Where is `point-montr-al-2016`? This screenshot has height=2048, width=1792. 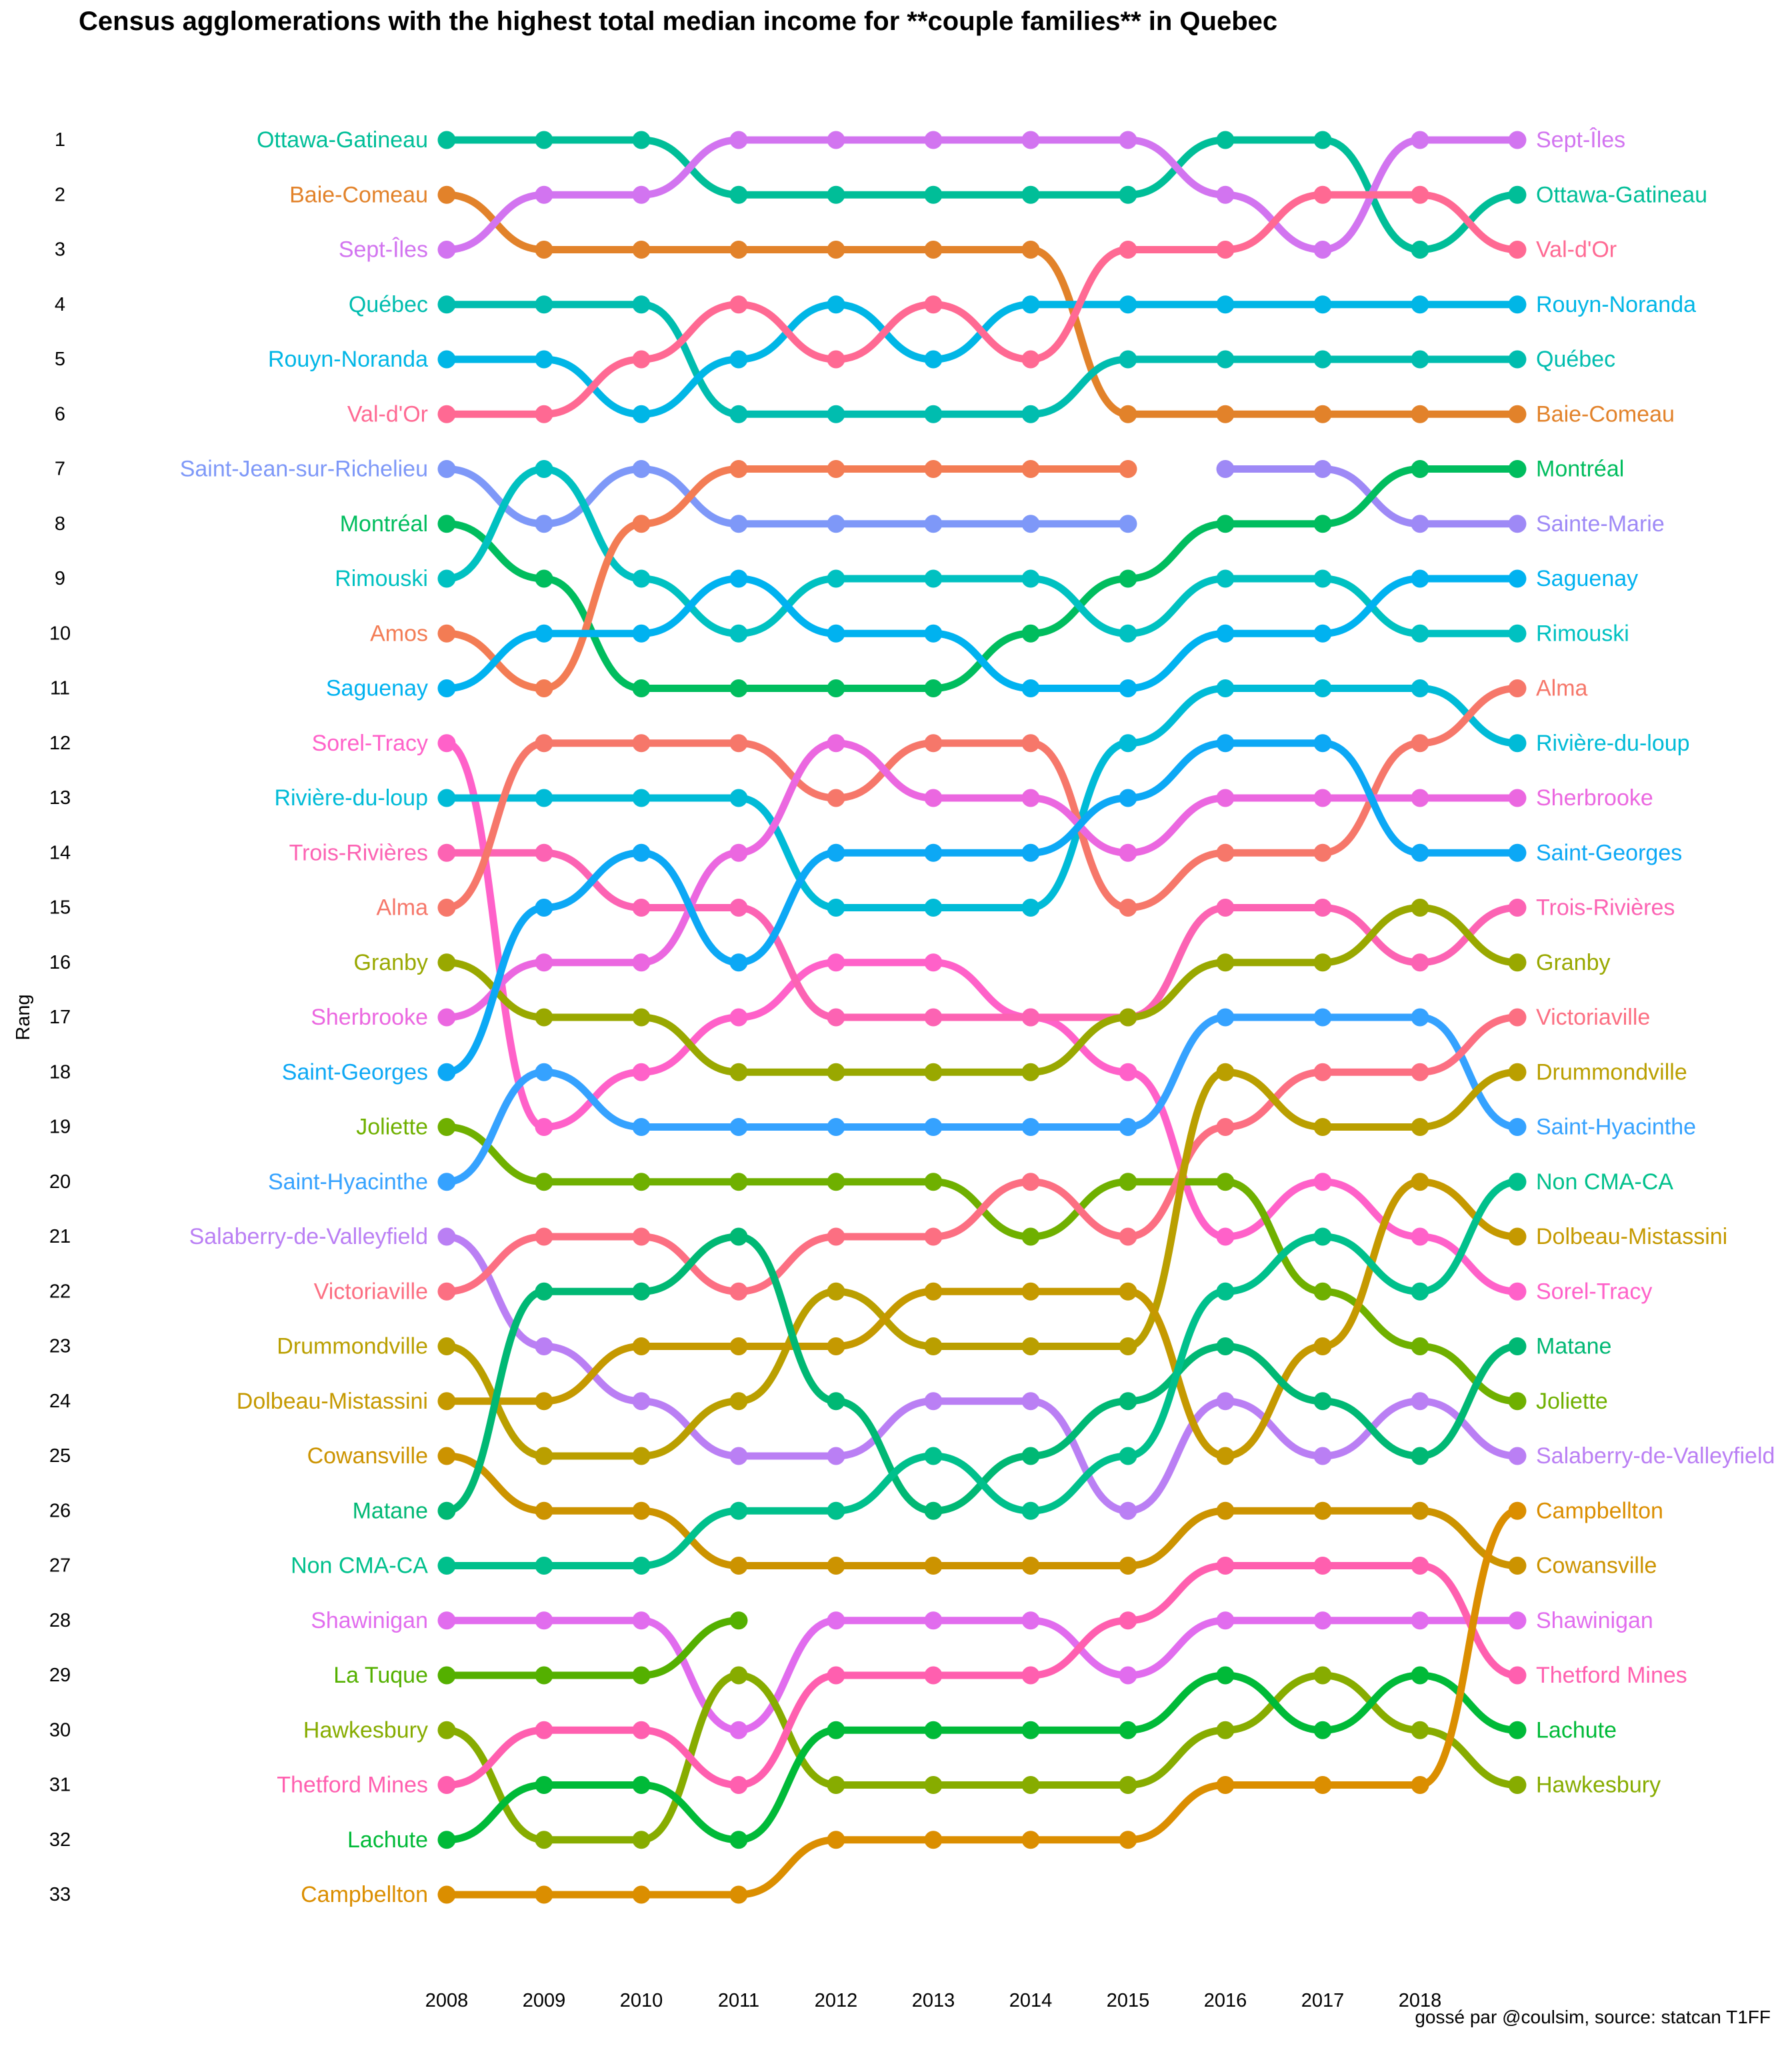
point-montr-al-2016 is located at coordinates (1225, 524).